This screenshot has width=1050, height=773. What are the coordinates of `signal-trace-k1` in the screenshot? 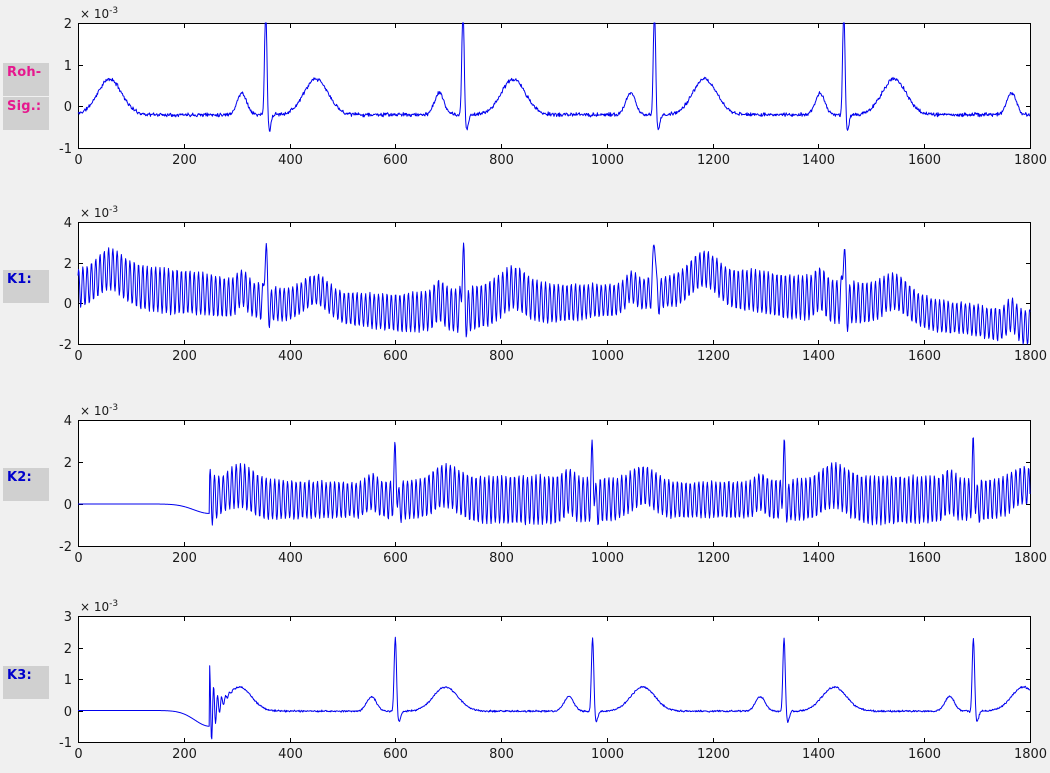 It's located at (554, 293).